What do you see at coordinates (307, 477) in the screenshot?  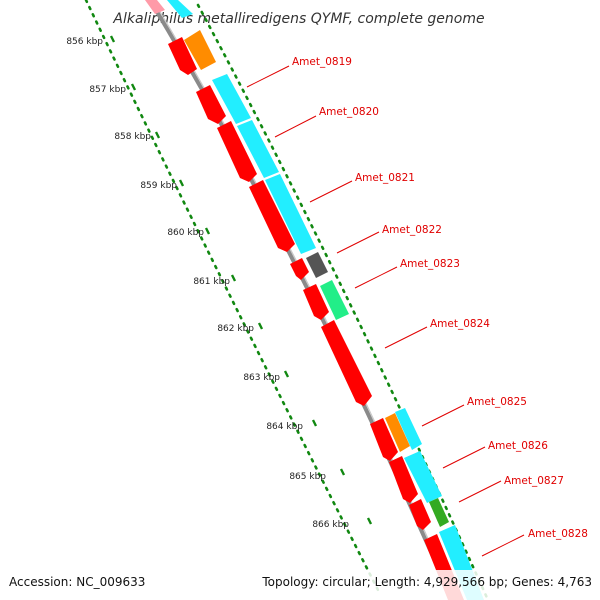 I see `kbp-label: 865 kbp` at bounding box center [307, 477].